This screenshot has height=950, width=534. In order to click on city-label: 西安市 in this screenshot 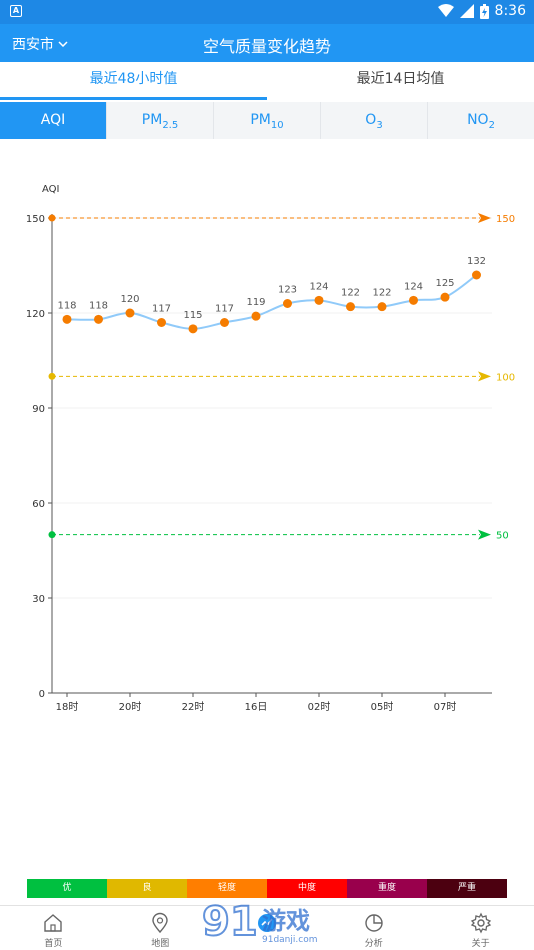, I will do `click(33, 45)`.